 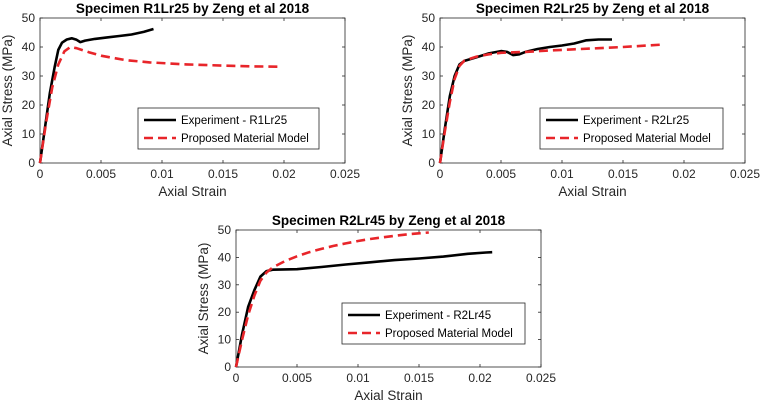 What do you see at coordinates (593, 8) in the screenshot?
I see `chart-title: Specimen R2Lr25 by Zeng et al 2018` at bounding box center [593, 8].